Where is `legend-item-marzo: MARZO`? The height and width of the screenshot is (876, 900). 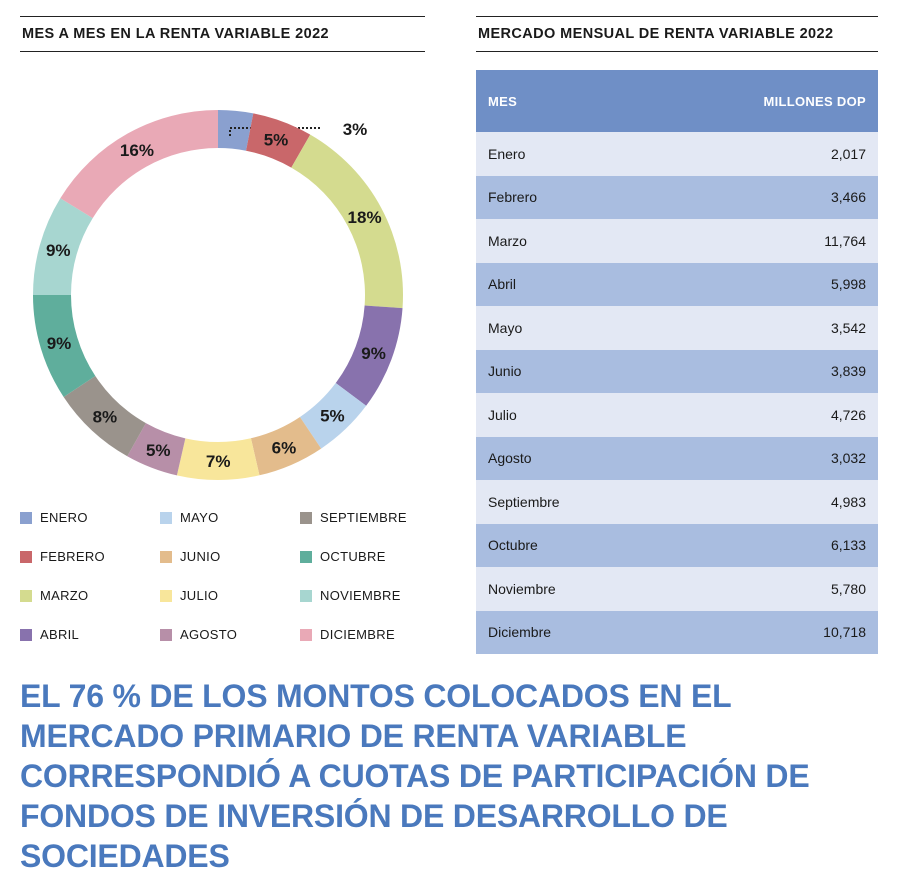 legend-item-marzo: MARZO is located at coordinates (90, 595).